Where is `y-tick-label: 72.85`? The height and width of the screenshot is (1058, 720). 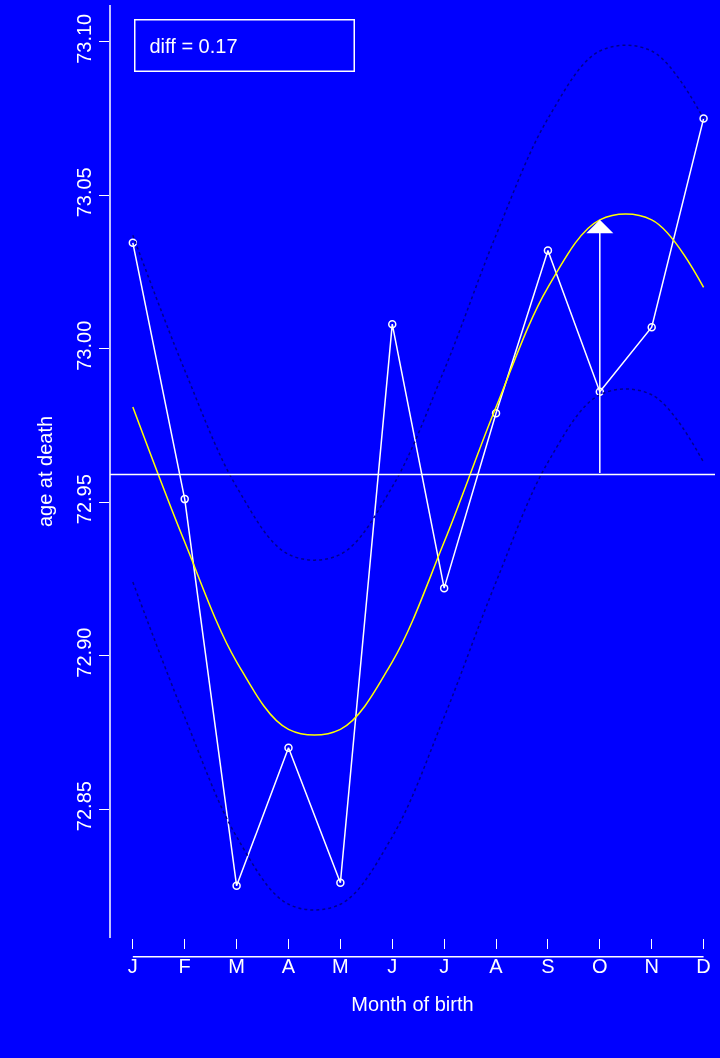 y-tick-label: 72.85 is located at coordinates (84, 806).